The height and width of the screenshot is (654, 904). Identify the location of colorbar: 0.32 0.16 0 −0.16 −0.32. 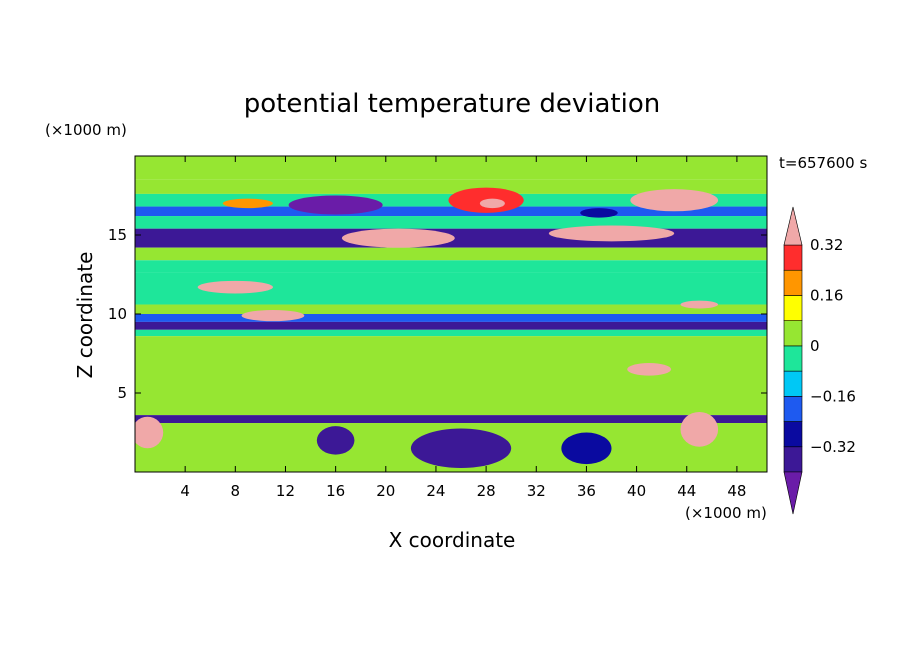
(819, 360).